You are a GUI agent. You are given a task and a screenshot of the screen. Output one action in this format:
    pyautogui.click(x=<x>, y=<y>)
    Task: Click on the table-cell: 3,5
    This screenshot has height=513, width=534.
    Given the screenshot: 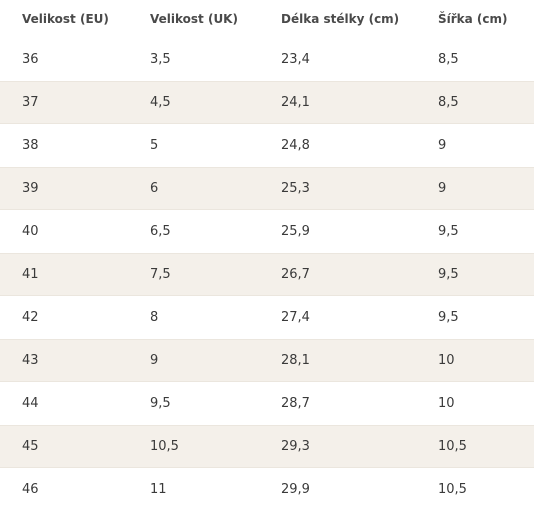 What is the action you would take?
    pyautogui.click(x=160, y=59)
    